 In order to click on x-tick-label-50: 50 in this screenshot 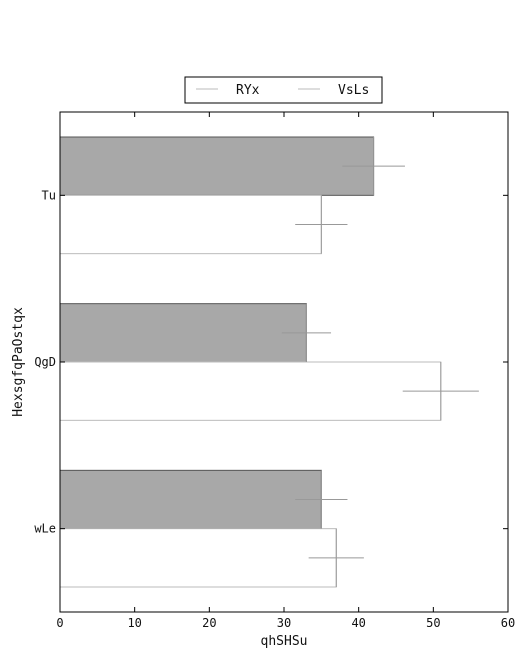, I will do `click(433, 623)`.